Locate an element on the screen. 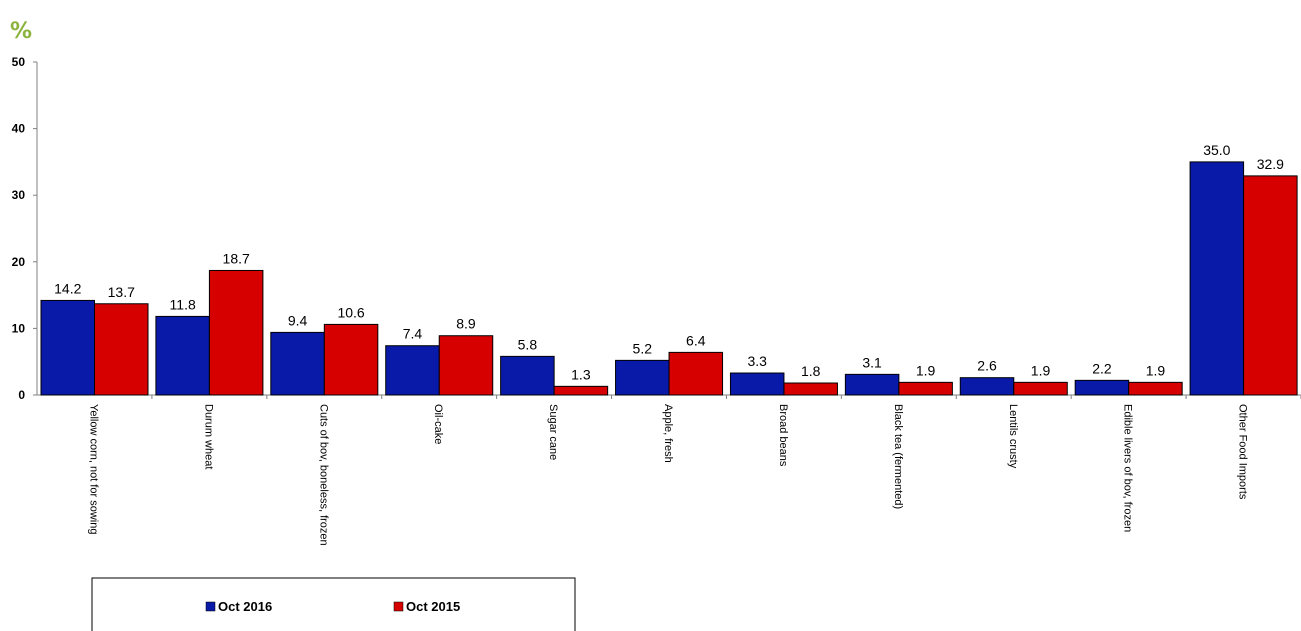 Image resolution: width=1301 pixels, height=631 pixels. x-tick-label: Sugar cane is located at coordinates (553, 432).